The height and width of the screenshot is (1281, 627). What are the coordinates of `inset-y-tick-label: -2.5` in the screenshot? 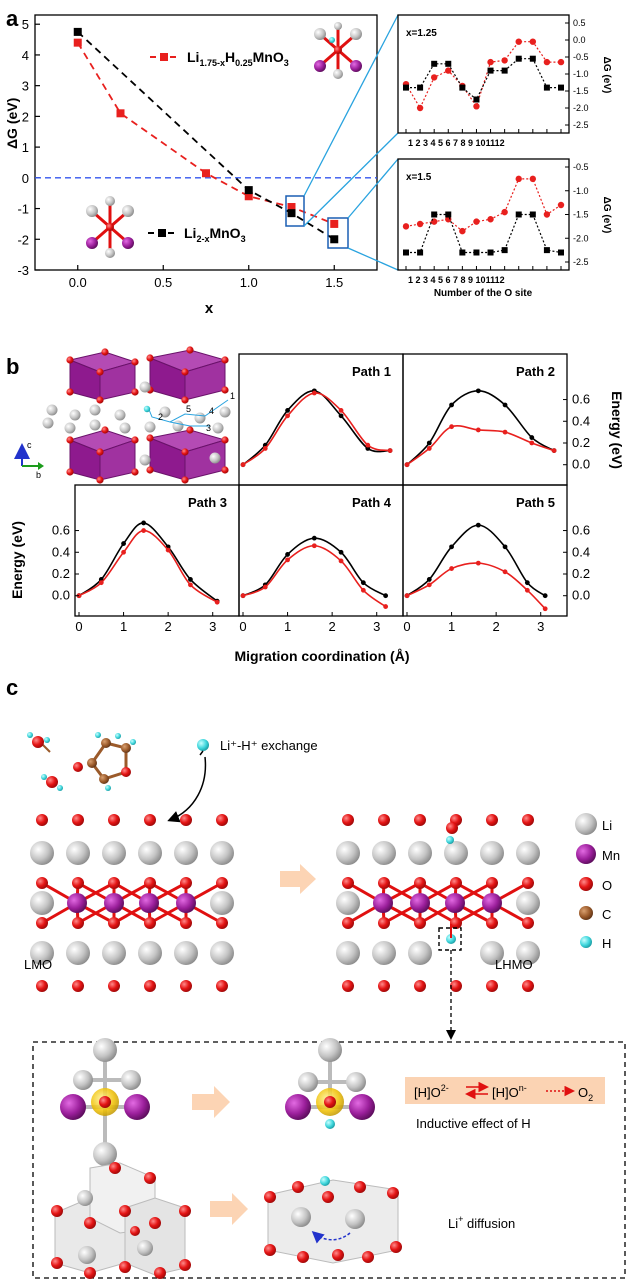 It's located at (581, 125).